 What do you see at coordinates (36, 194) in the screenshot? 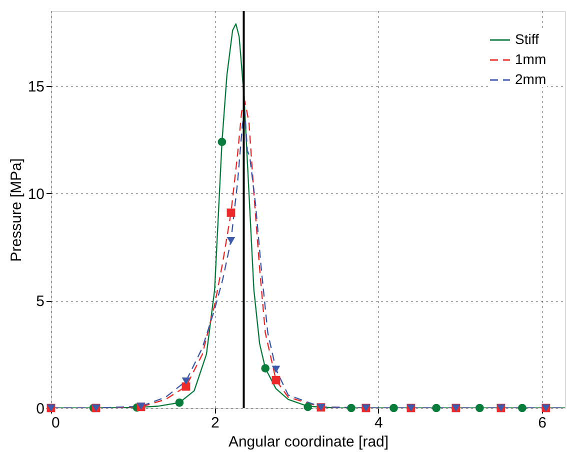
I see `y-tick-label: 10` at bounding box center [36, 194].